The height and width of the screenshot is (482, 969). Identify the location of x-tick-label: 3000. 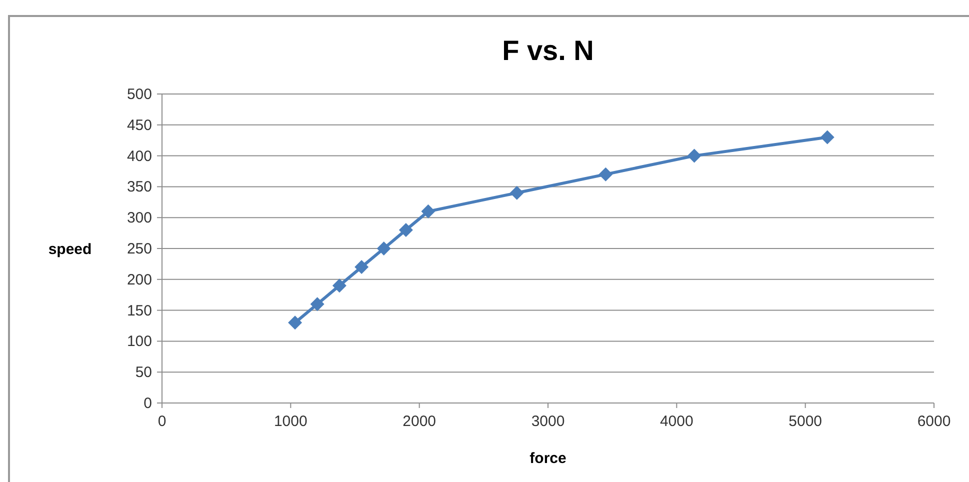
(548, 421).